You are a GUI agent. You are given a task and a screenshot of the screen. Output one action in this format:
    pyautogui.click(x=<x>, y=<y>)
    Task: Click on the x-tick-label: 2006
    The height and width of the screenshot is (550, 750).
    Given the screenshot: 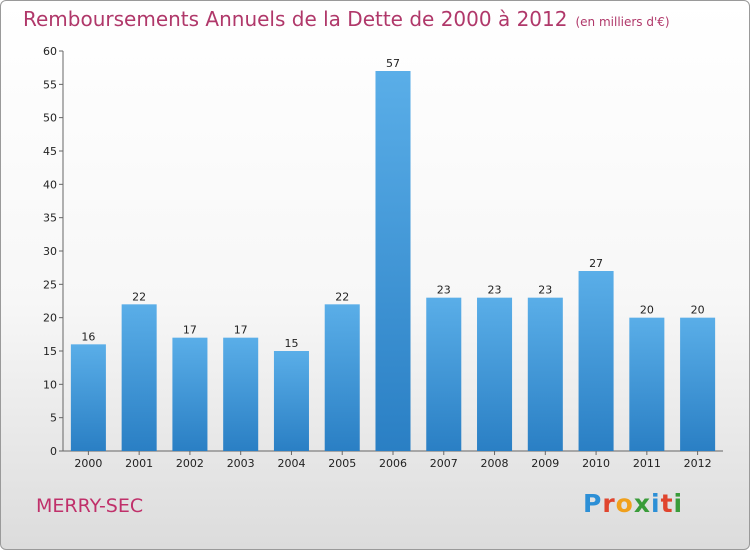 What is the action you would take?
    pyautogui.click(x=393, y=463)
    